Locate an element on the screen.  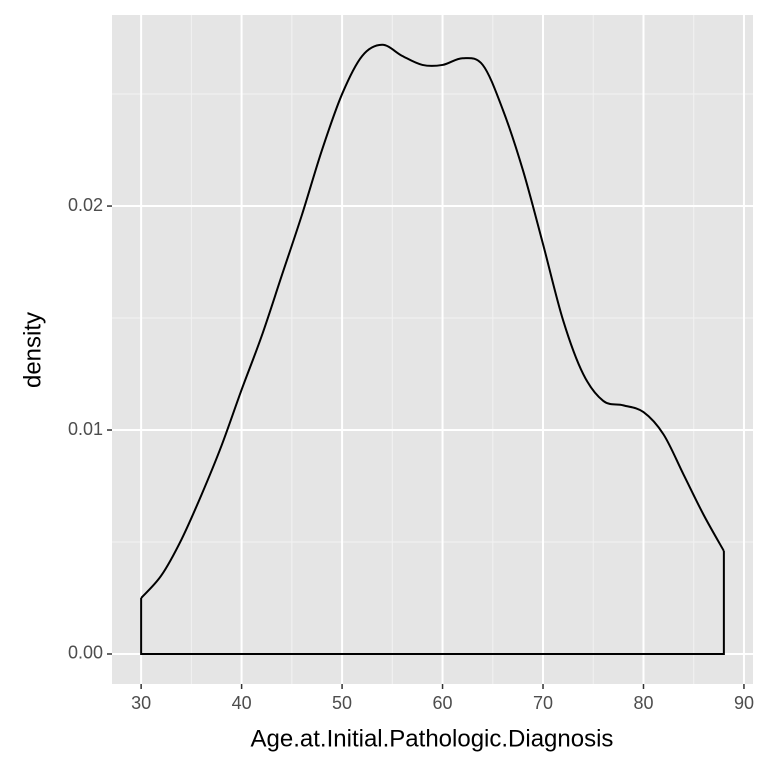
x-axis-title: Age.at.Initial.Pathologic.Diagnosis is located at coordinates (432, 738).